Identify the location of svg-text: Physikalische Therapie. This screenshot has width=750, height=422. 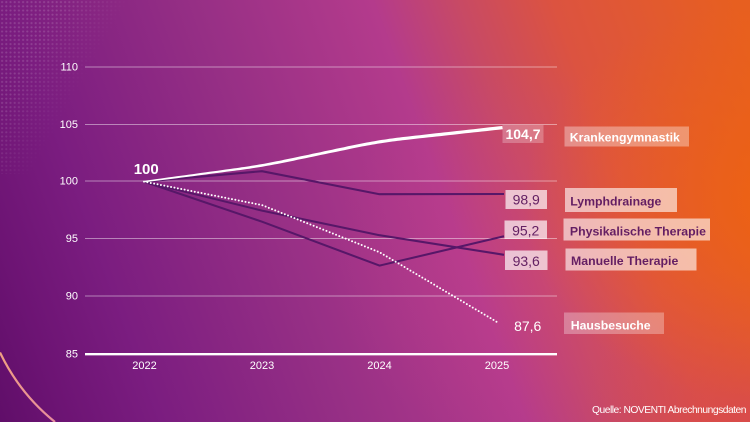
(638, 232).